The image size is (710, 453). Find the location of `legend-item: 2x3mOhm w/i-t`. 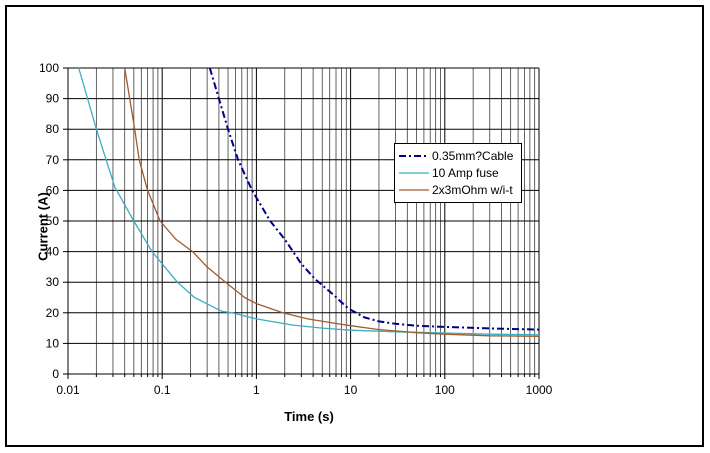

legend-item: 2x3mOhm w/i-t is located at coordinates (458, 190).